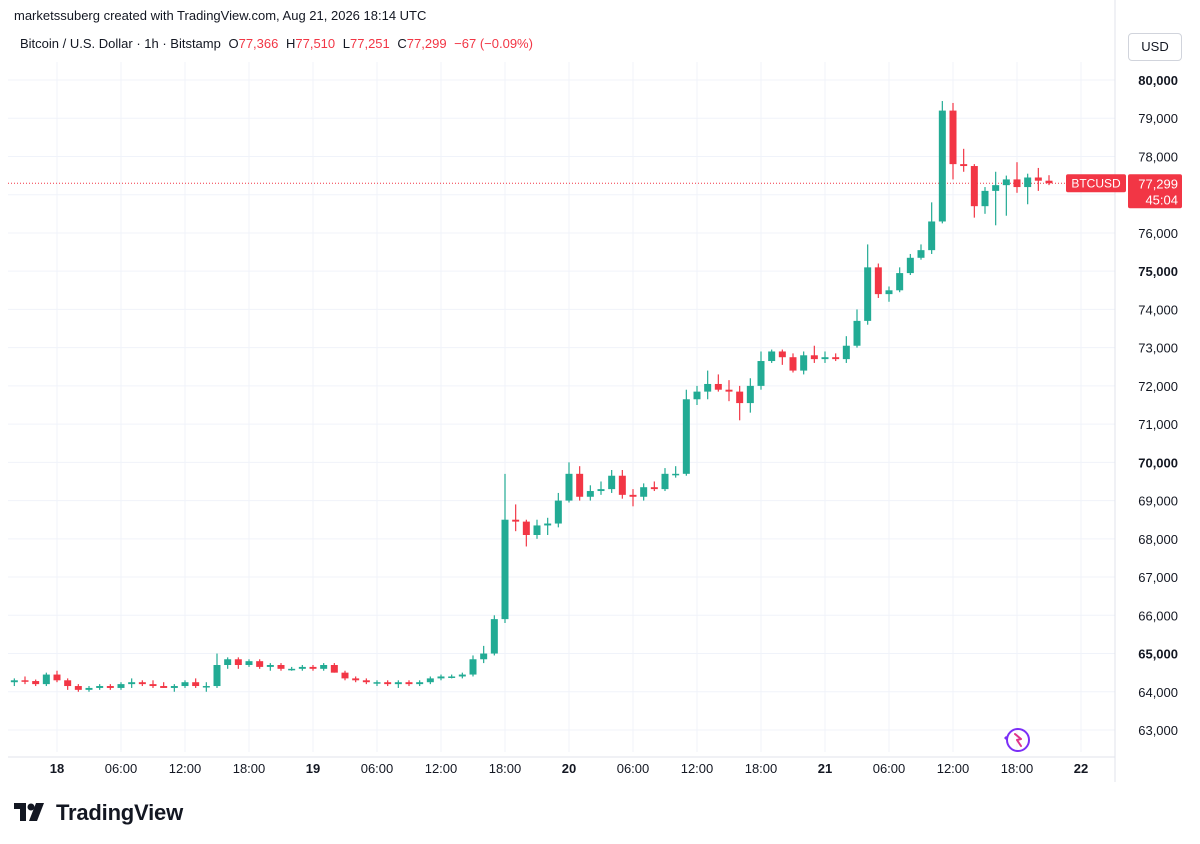  What do you see at coordinates (1158, 118) in the screenshot?
I see `price-axis-label: 79,000` at bounding box center [1158, 118].